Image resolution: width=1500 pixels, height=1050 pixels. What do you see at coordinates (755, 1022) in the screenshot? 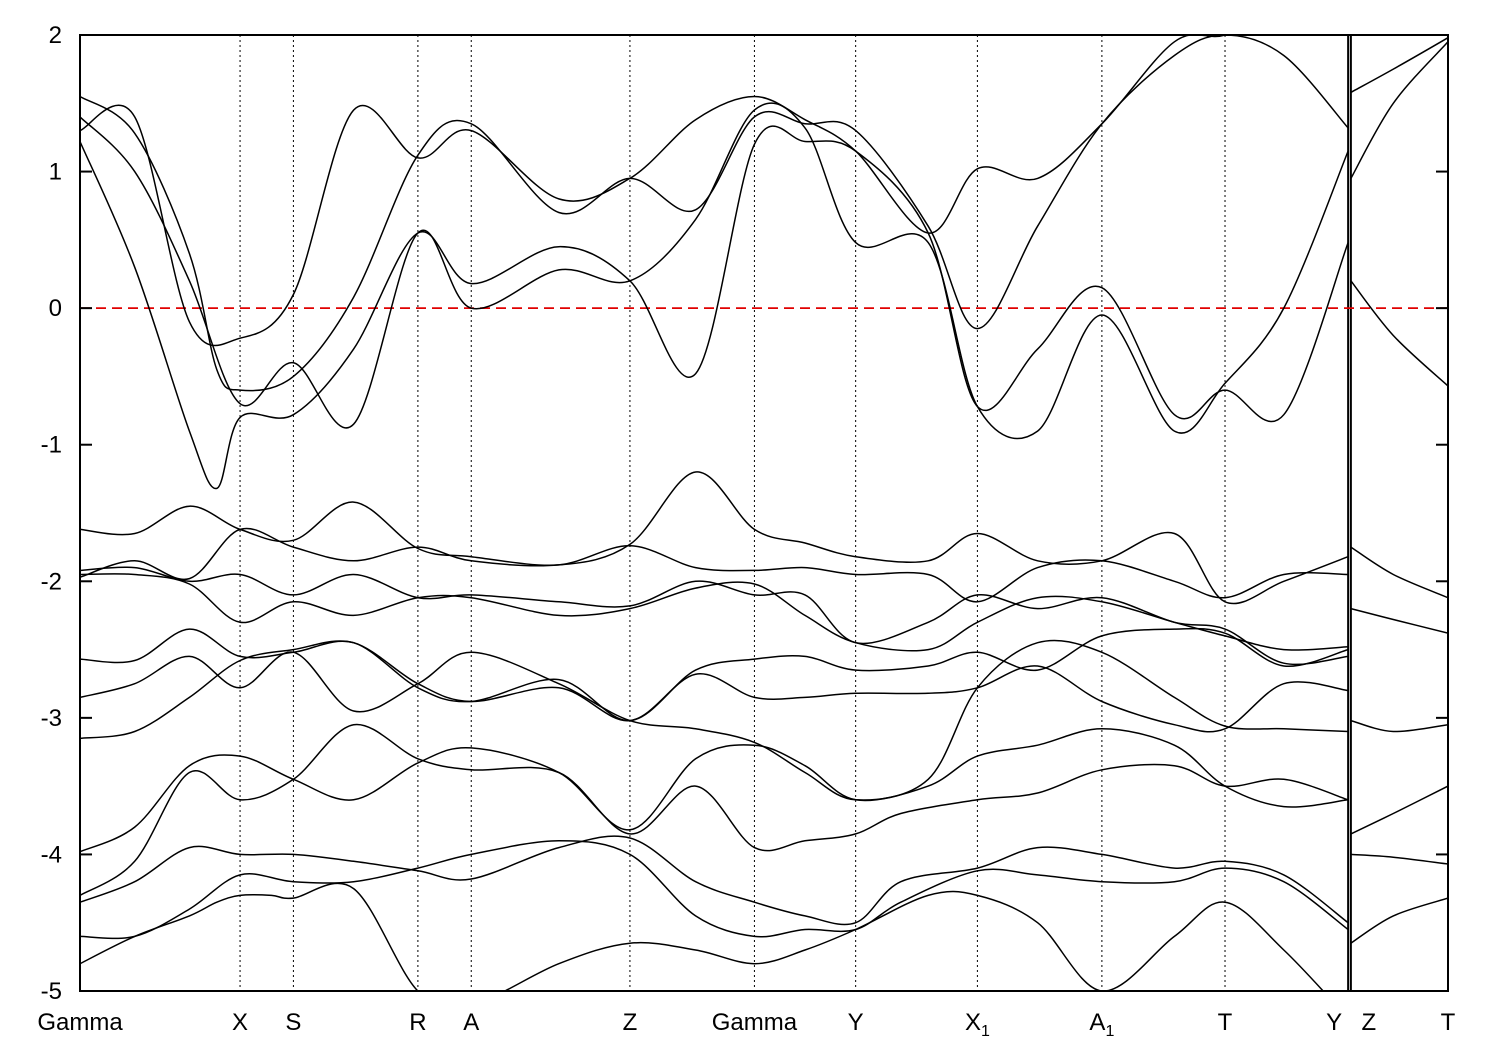
I see `k-point-label-6: Gamma` at bounding box center [755, 1022].